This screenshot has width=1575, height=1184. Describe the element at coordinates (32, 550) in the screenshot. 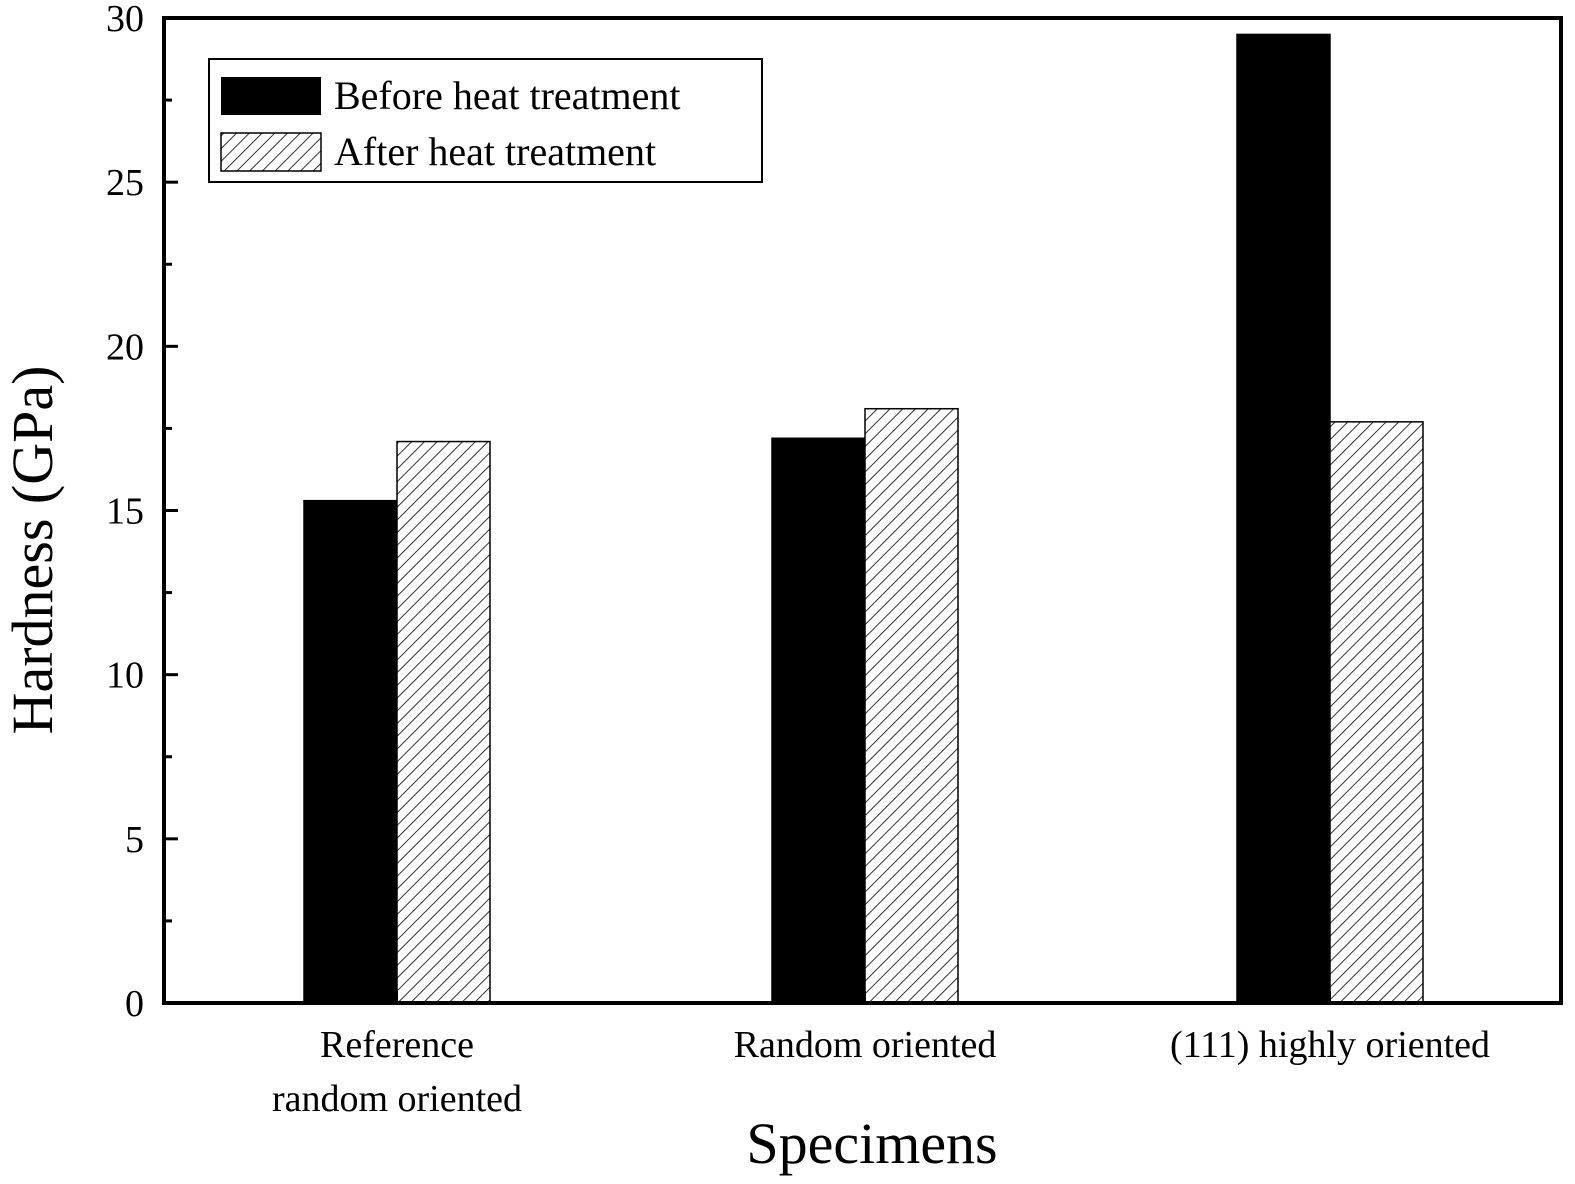

I see `y-axis-title: Hardness (GPa)` at that location.